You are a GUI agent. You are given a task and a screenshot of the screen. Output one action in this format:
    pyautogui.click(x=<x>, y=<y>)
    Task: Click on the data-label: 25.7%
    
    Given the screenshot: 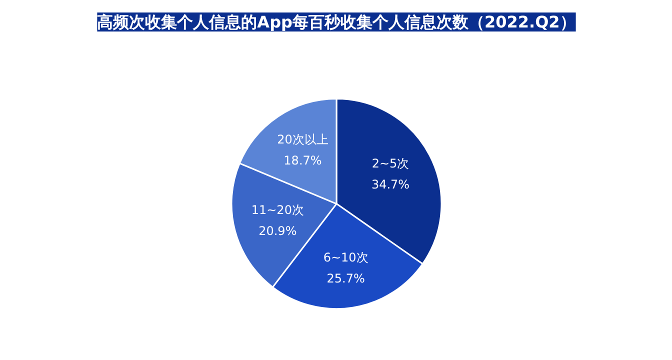 What is the action you would take?
    pyautogui.click(x=345, y=278)
    